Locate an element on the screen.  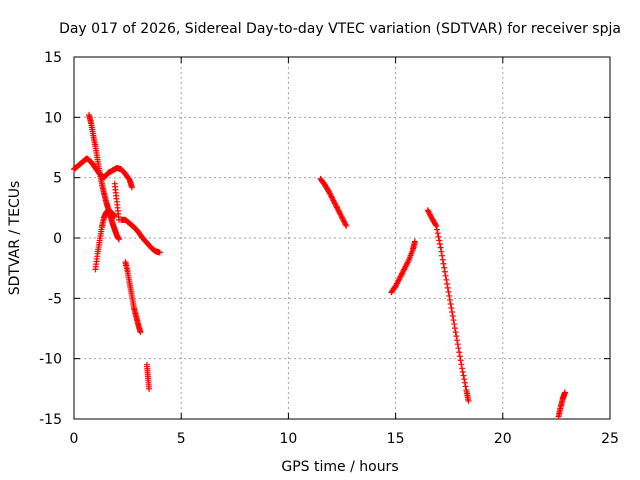
y-tick-label: 5 is located at coordinates (57, 179).